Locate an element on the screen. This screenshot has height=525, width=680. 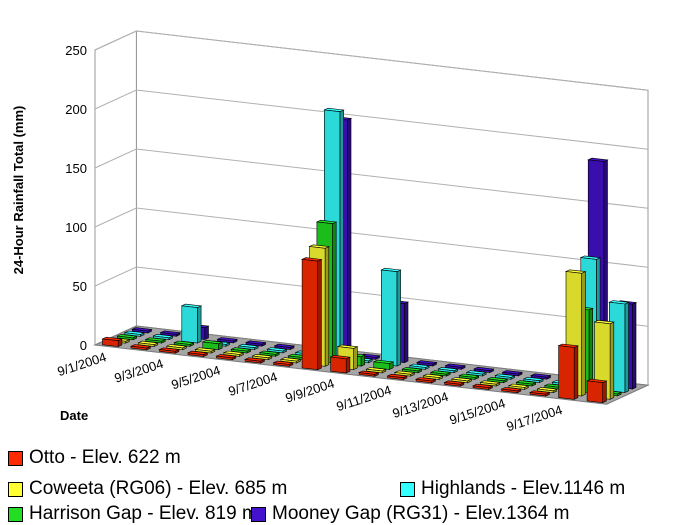
chart-floor is located at coordinates (371, 365).